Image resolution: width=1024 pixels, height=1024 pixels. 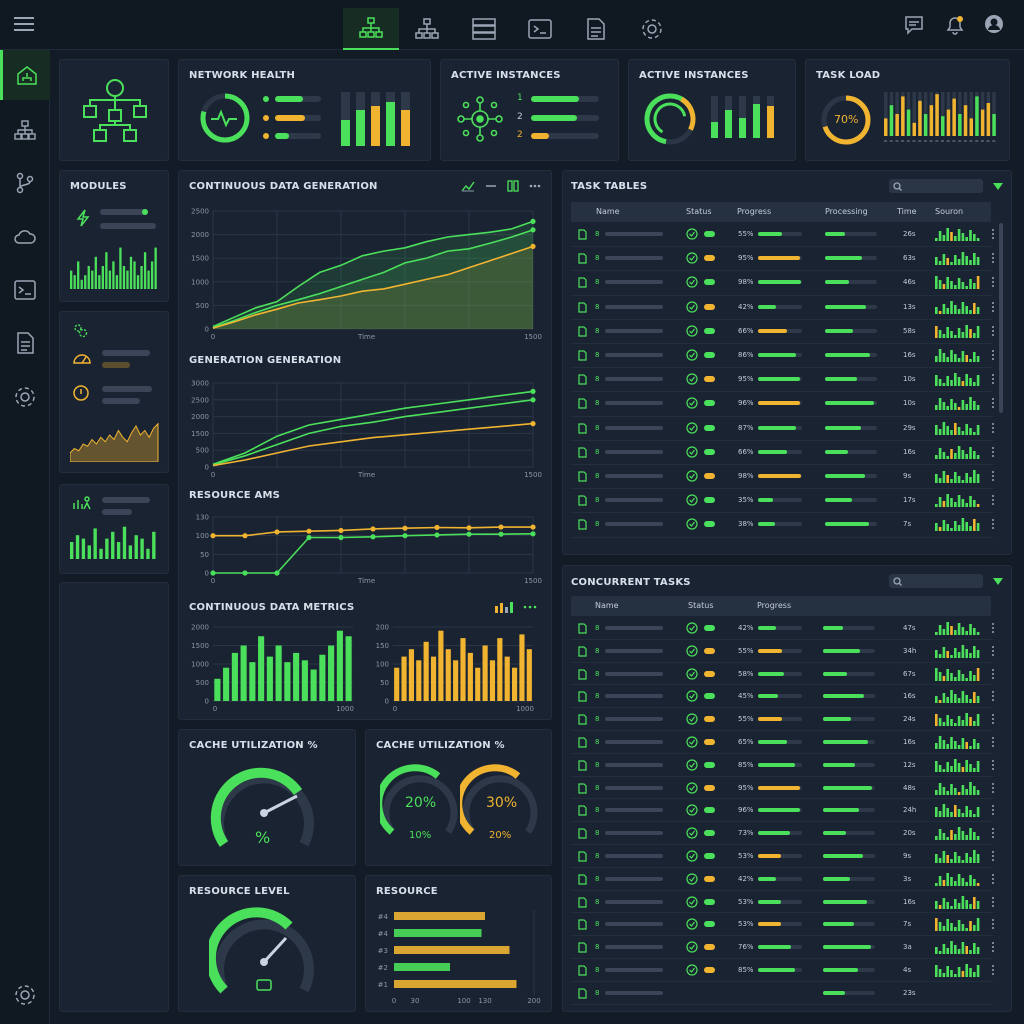 What do you see at coordinates (491, 186) in the screenshot?
I see `minimize-icon` at bounding box center [491, 186].